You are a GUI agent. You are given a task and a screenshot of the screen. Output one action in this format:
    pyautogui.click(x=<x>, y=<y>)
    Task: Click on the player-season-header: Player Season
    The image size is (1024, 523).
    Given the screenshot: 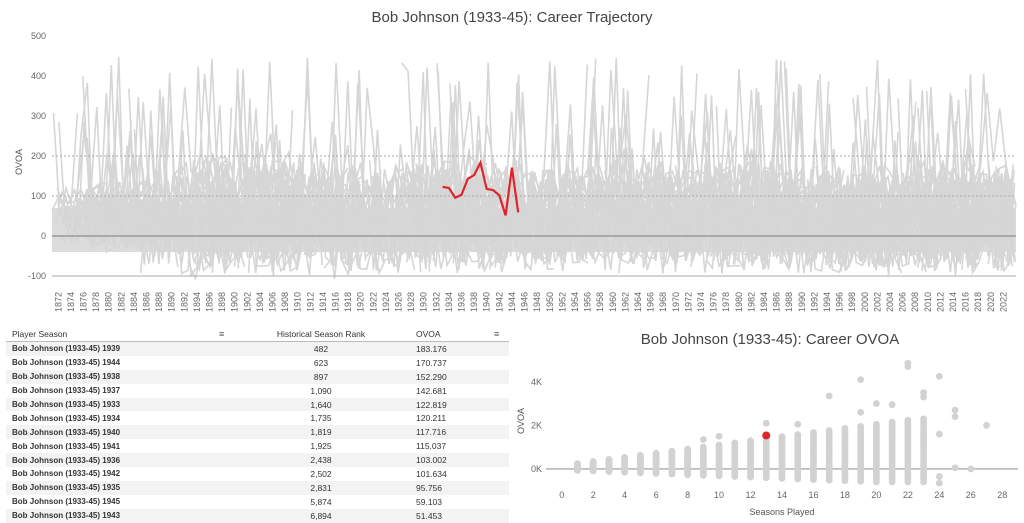 What is the action you would take?
    pyautogui.click(x=39, y=334)
    